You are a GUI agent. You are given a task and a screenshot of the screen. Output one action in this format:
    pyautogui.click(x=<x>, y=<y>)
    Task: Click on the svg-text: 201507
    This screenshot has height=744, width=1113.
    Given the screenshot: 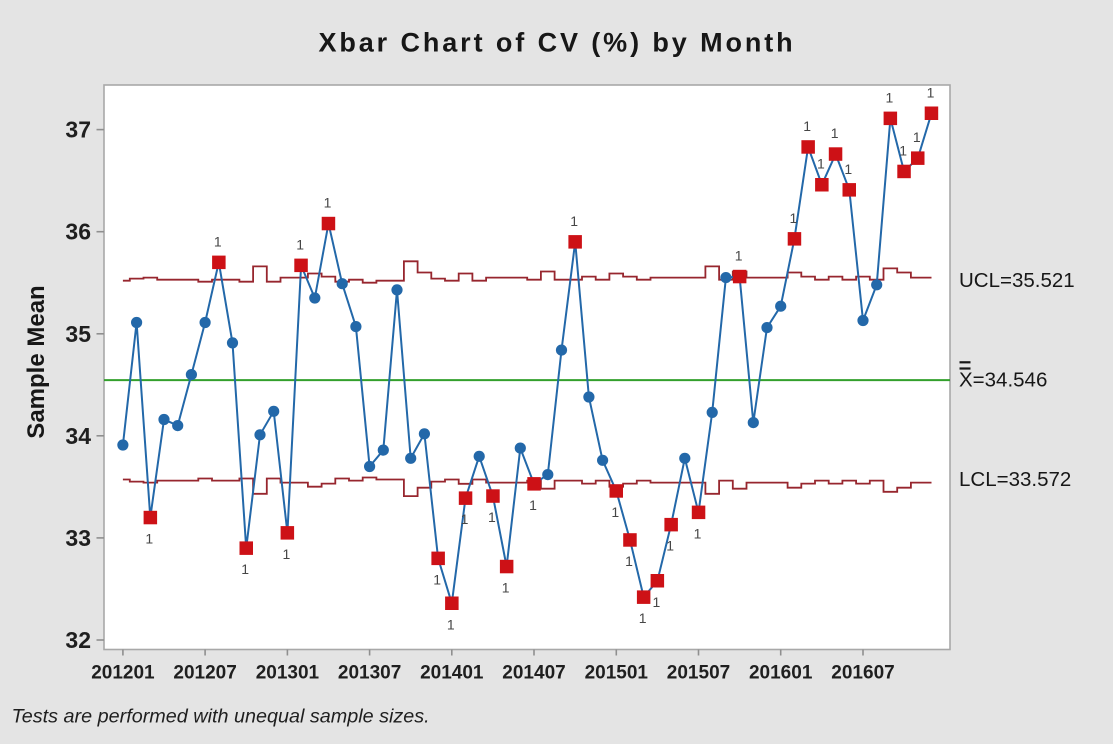 What is the action you would take?
    pyautogui.click(x=698, y=673)
    